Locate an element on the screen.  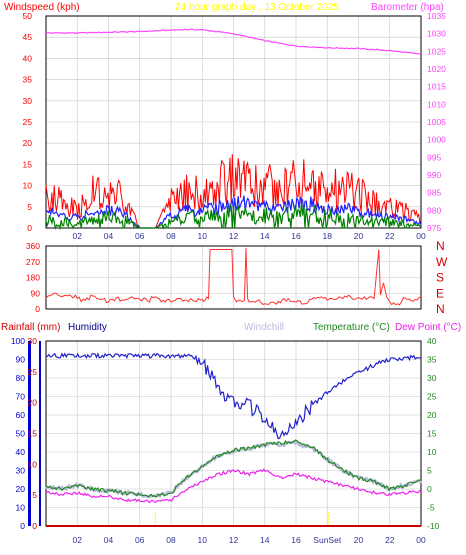
rainfall-tick-label: 30 is located at coordinates (33, 341).